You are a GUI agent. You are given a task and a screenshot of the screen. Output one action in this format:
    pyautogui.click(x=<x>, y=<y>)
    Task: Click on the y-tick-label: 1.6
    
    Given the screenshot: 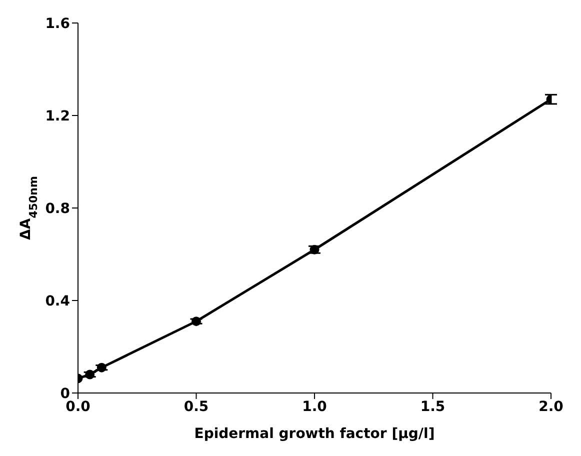 What is the action you would take?
    pyautogui.click(x=57, y=24)
    